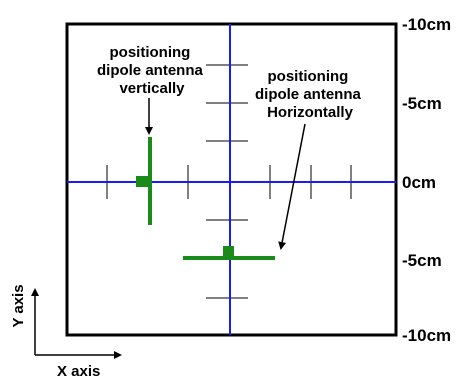  Describe the element at coordinates (18, 305) in the screenshot. I see `y-axis-label: Y axis` at that location.